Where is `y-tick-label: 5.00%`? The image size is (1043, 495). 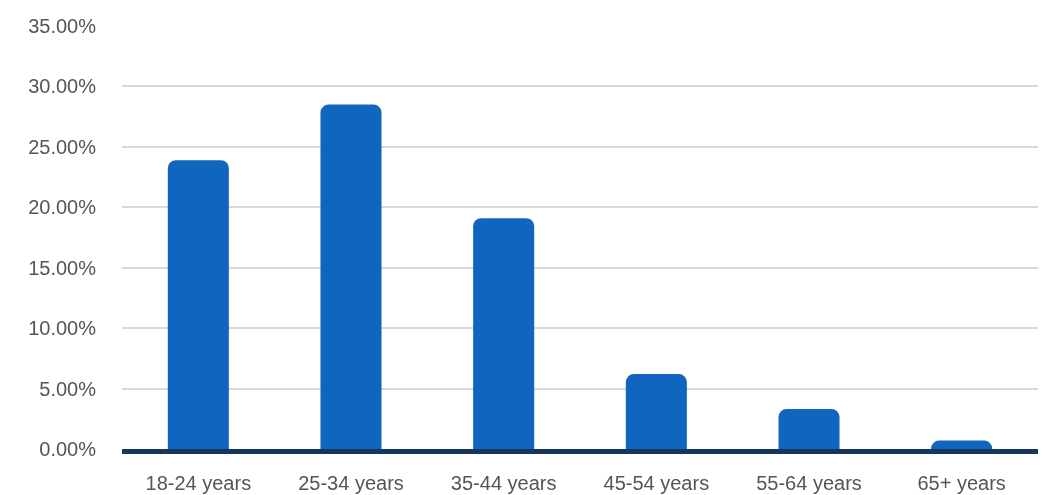
y-tick-label: 5.00% is located at coordinates (68, 388).